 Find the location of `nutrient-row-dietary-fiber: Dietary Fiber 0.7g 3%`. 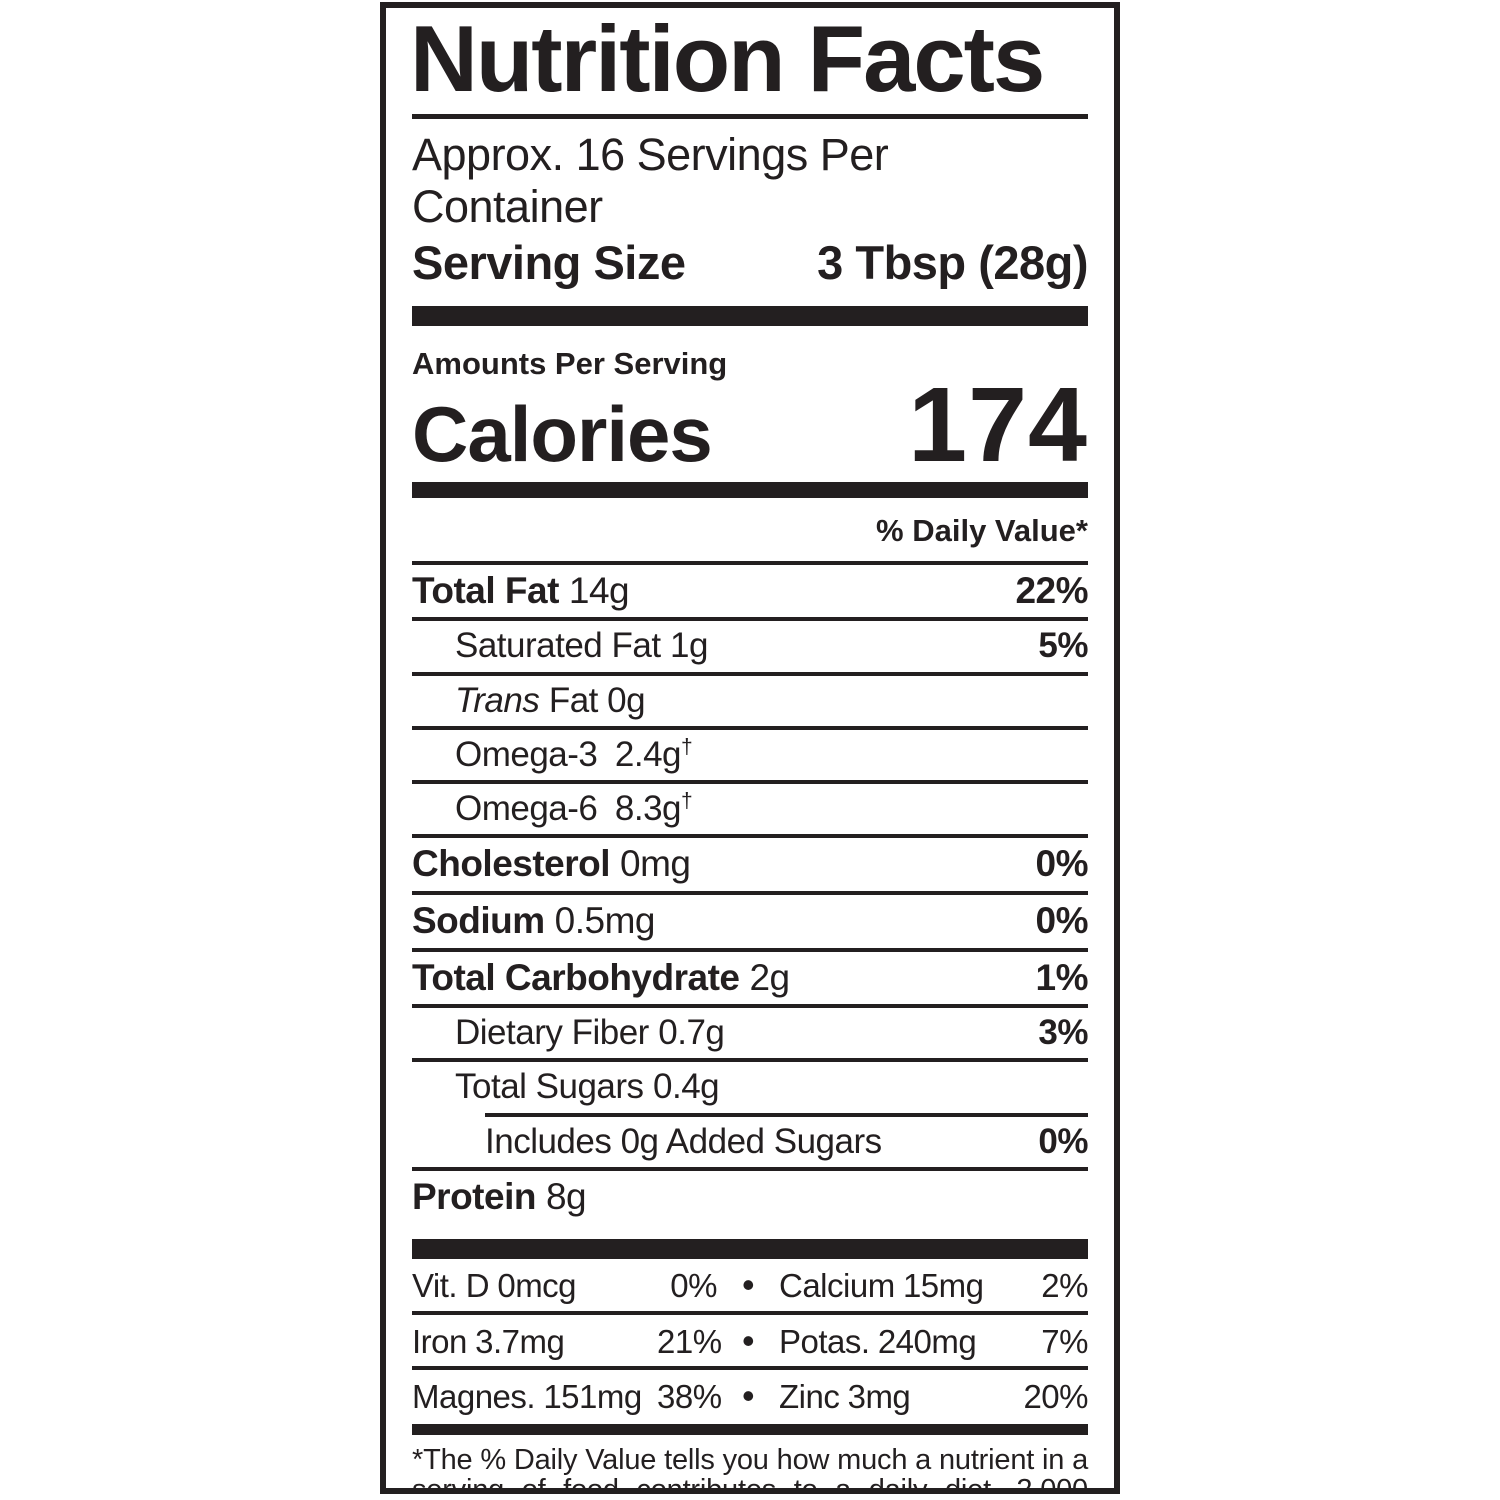

nutrient-row-dietary-fiber: Dietary Fiber 0.7g 3% is located at coordinates (750, 1033).